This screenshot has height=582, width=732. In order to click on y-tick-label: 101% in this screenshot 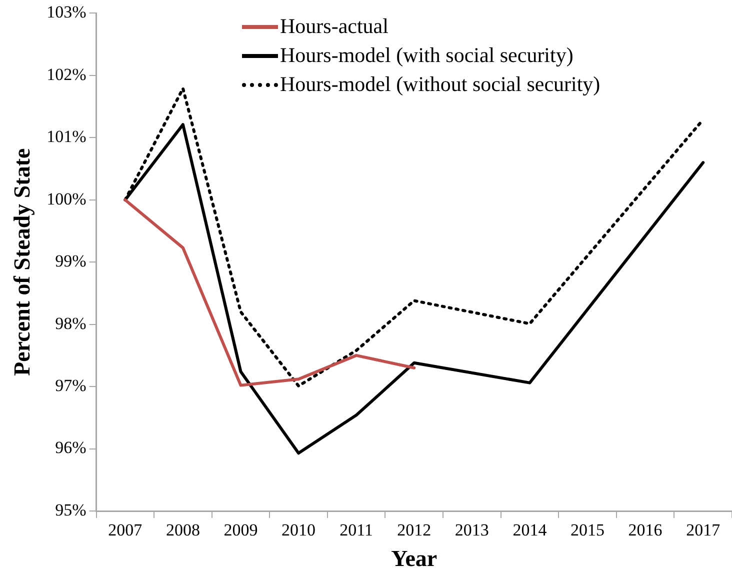, I will do `click(66, 136)`.